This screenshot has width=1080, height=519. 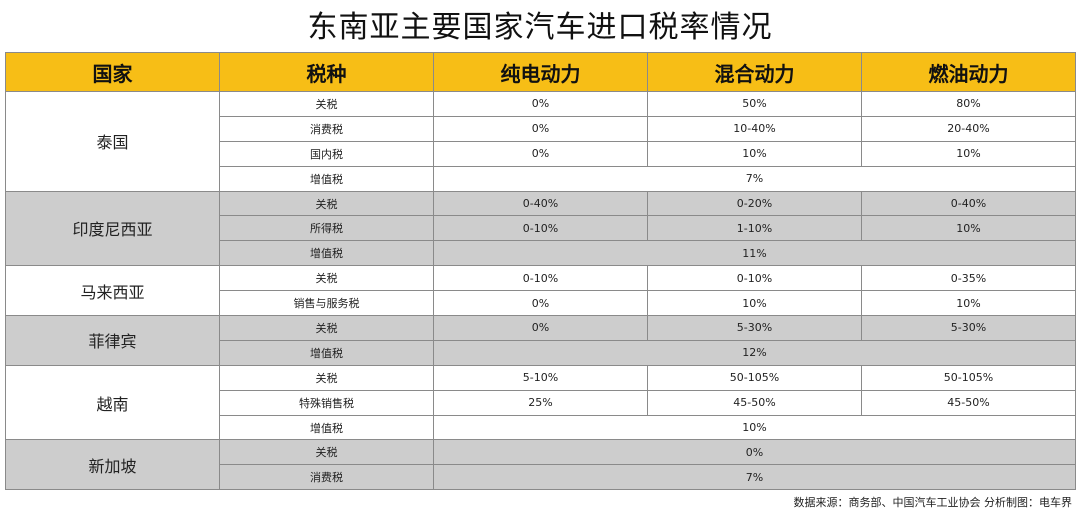 I want to click on rate-cell-ice: 20-40%, so click(x=968, y=128).